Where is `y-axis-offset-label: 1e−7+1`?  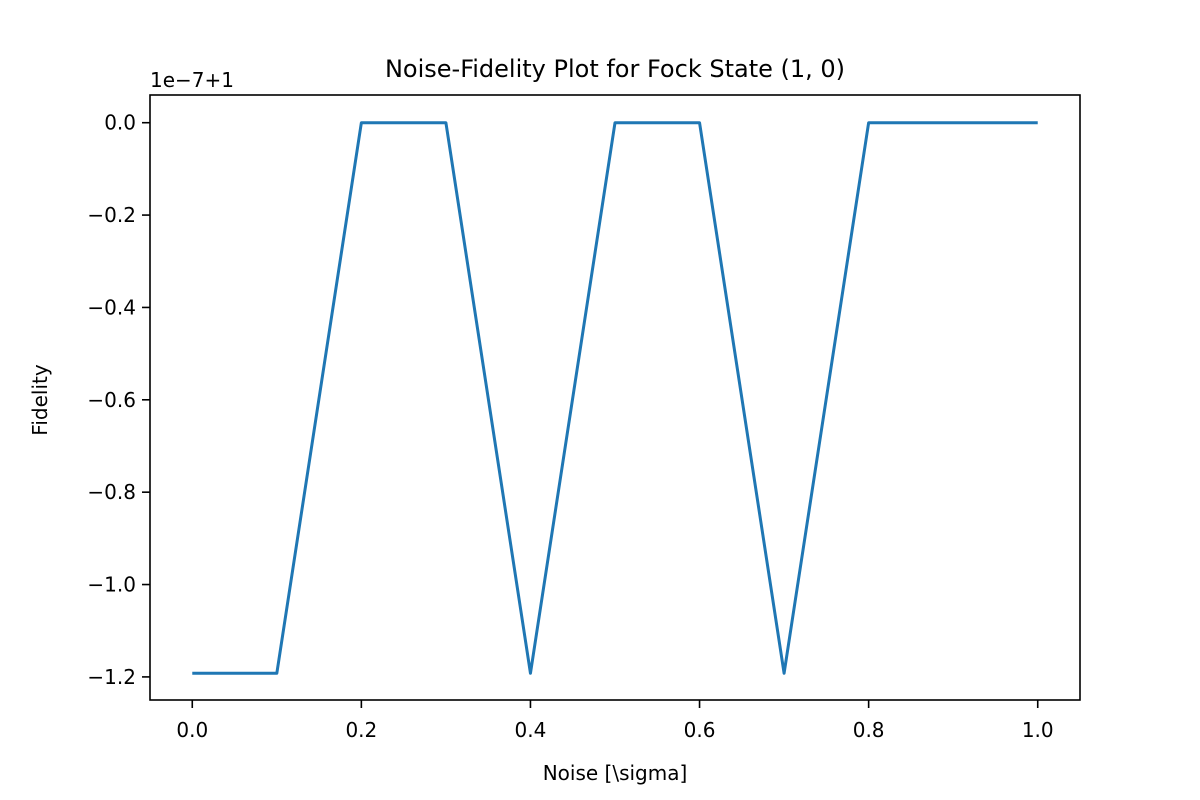
y-axis-offset-label: 1e−7+1 is located at coordinates (192, 80).